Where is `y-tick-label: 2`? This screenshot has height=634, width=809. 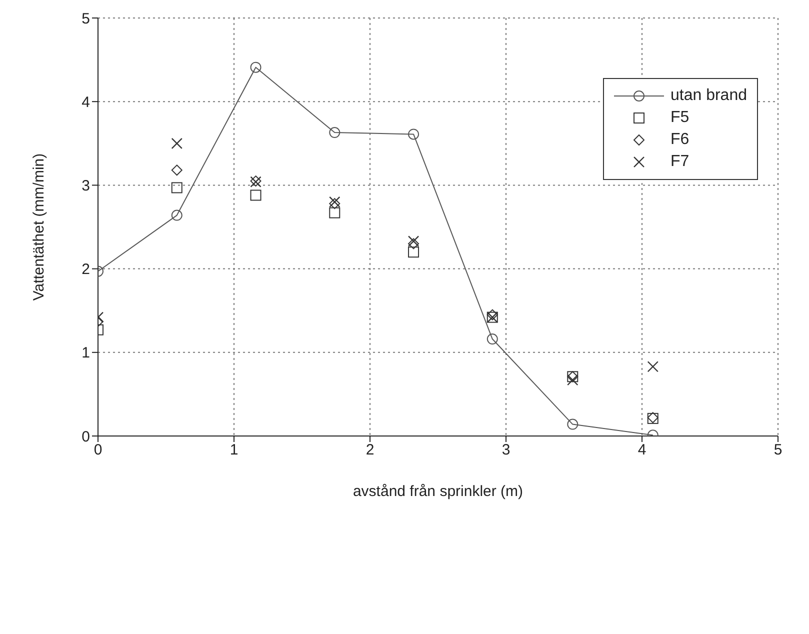
y-tick-label: 2 is located at coordinates (86, 269).